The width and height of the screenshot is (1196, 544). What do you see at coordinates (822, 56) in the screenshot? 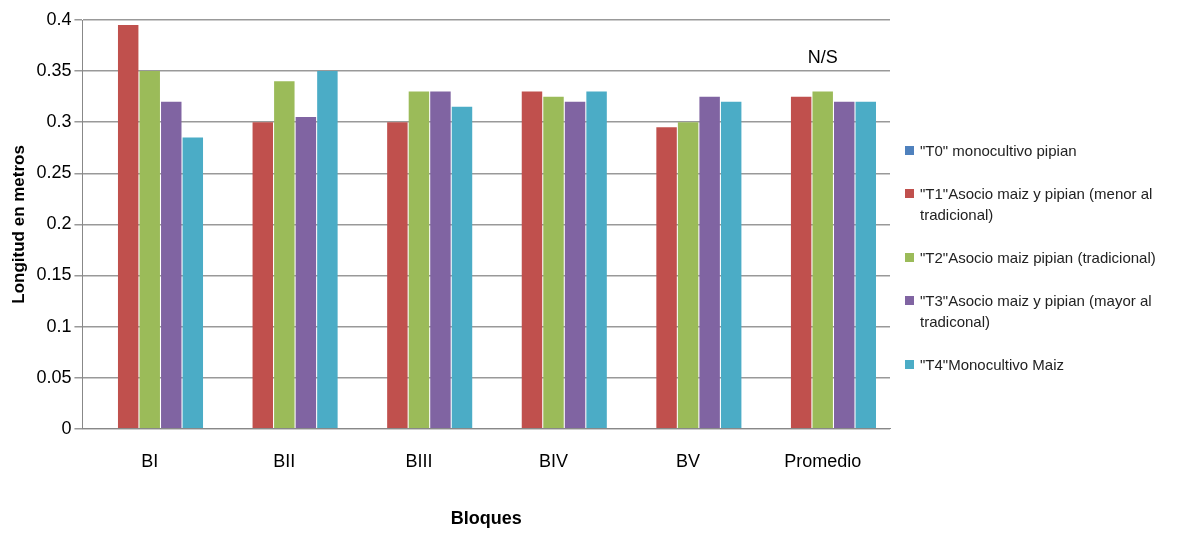
I see `annotation: N/S` at bounding box center [822, 56].